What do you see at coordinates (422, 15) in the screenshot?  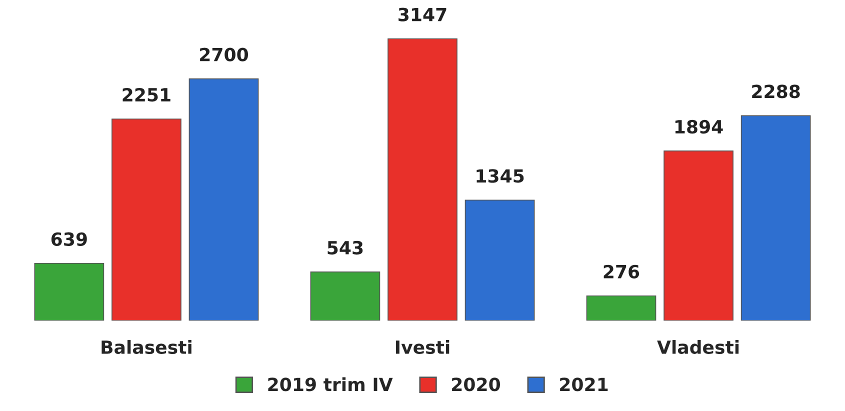 I see `data-label: 3147` at bounding box center [422, 15].